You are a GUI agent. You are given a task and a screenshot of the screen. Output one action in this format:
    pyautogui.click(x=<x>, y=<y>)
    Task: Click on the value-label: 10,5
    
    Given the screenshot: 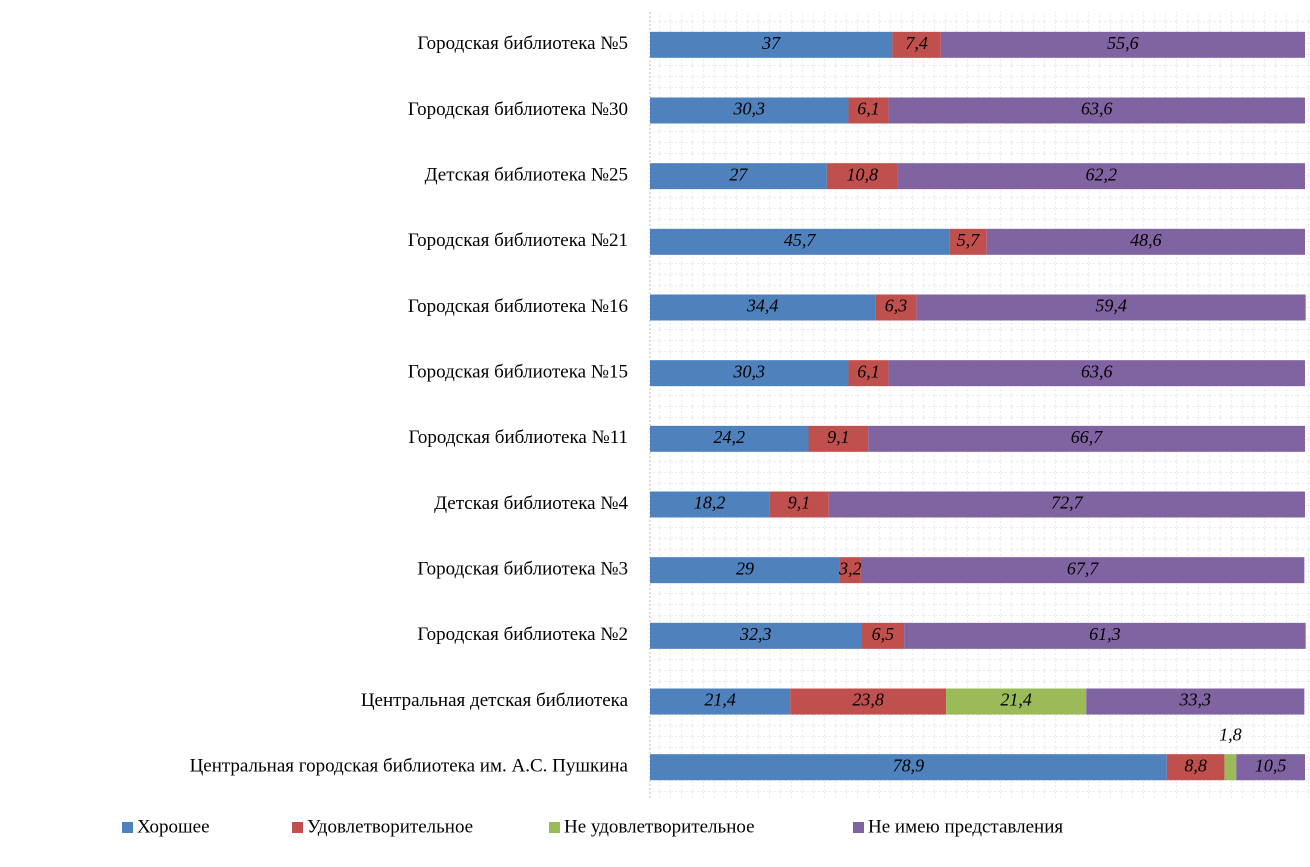 What is the action you would take?
    pyautogui.click(x=1271, y=765)
    